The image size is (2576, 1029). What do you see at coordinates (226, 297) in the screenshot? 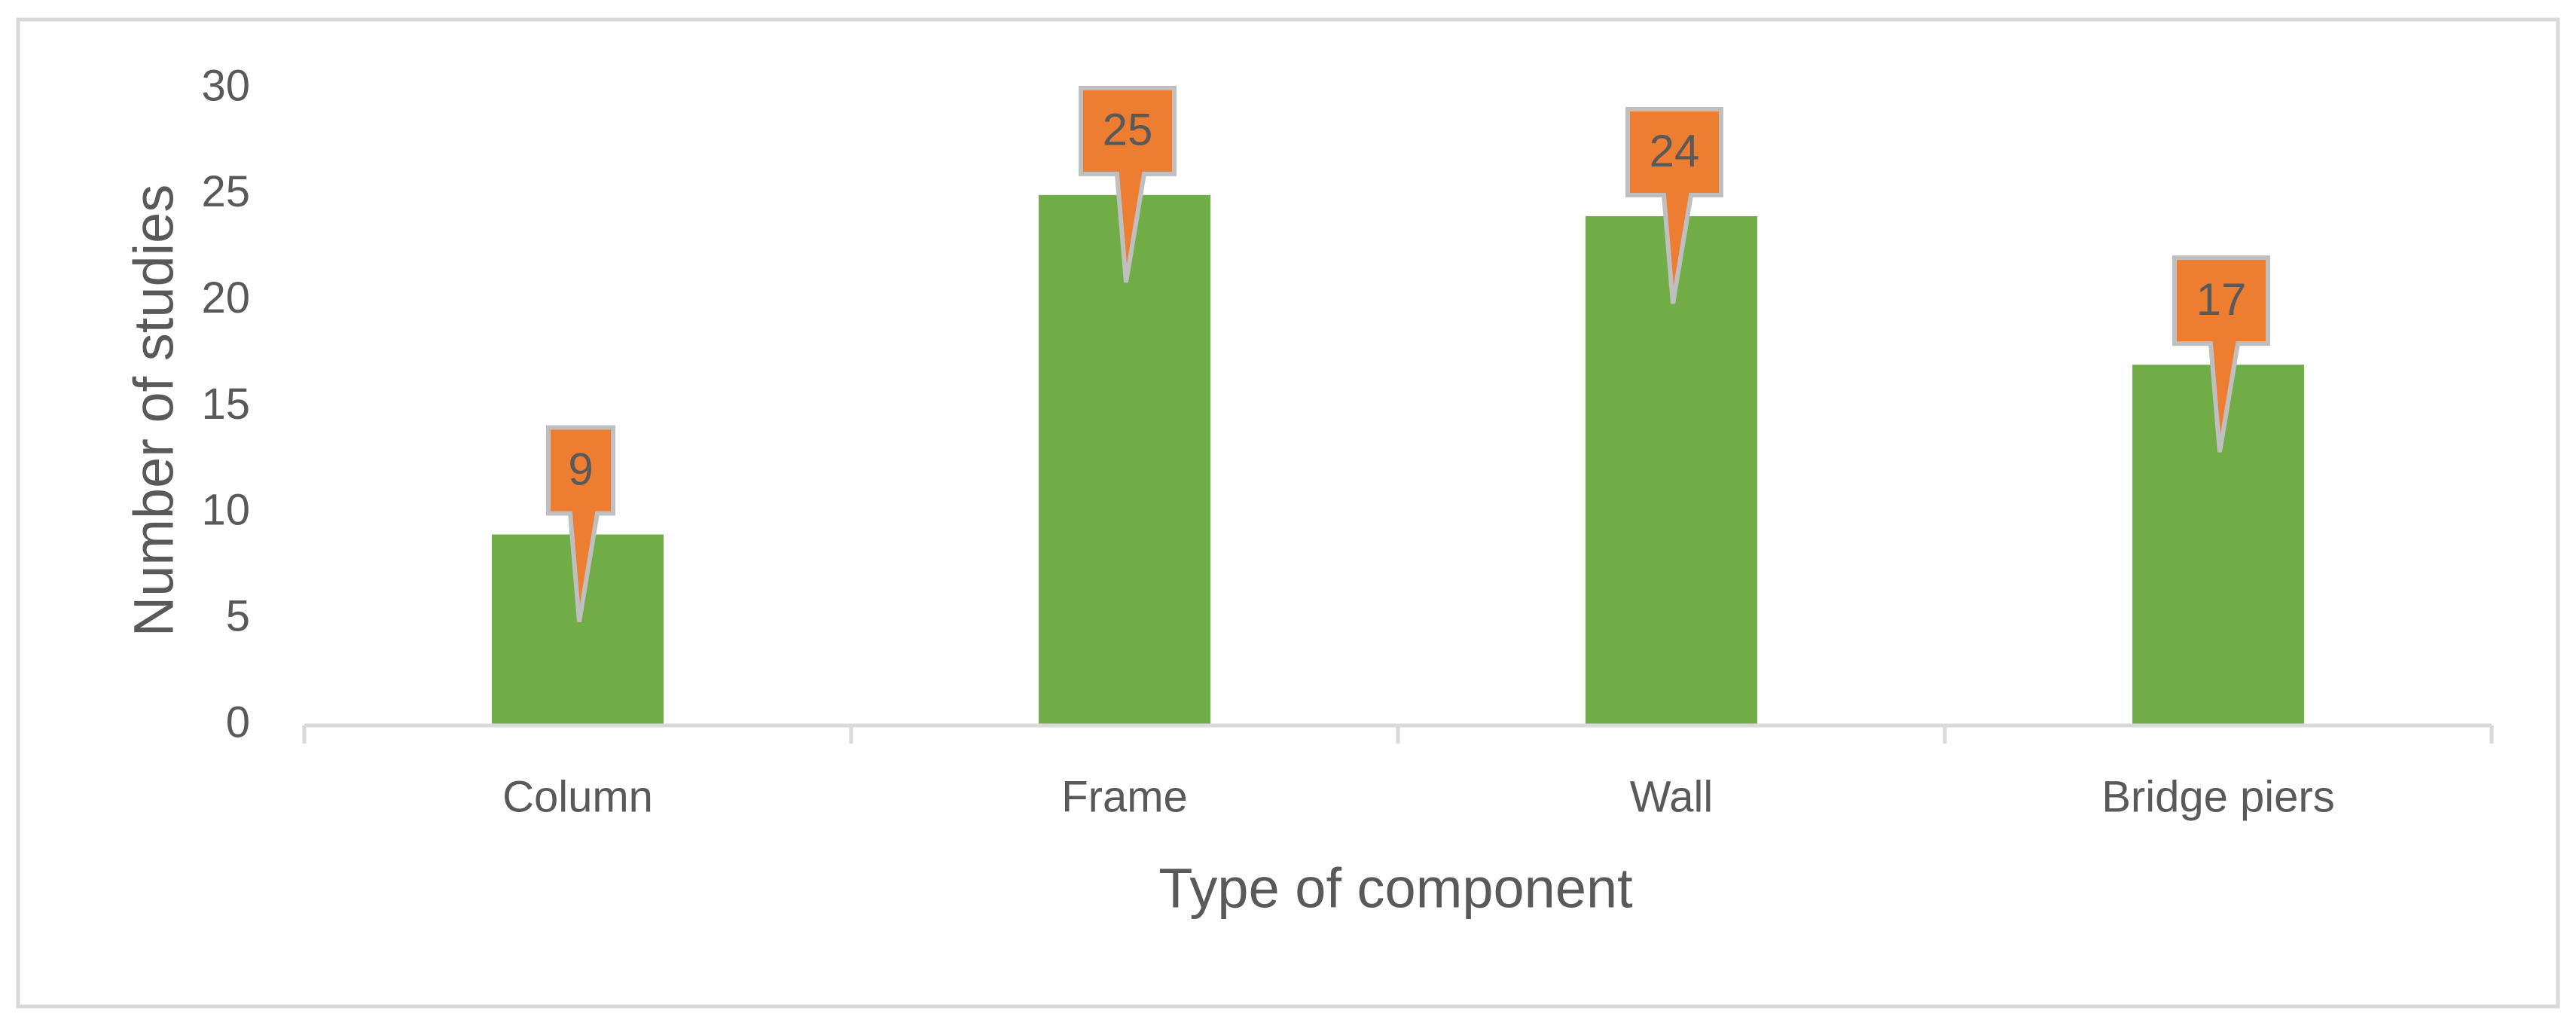
I see `y-tick-label: 20` at bounding box center [226, 297].